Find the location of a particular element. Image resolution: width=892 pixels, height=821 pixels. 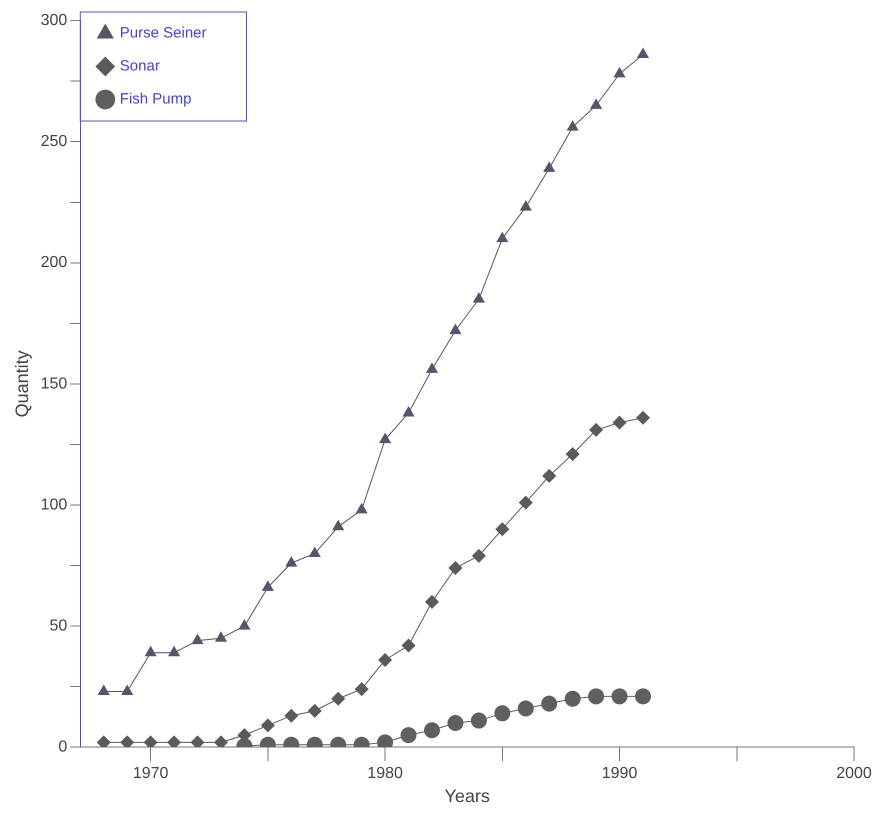

y-tick-label: 300 is located at coordinates (54, 21).